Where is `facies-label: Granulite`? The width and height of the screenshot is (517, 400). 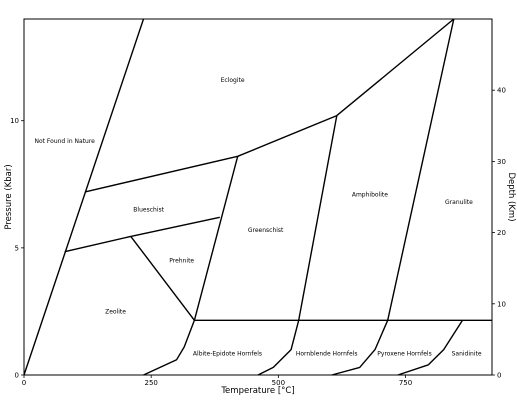 facies-label: Granulite is located at coordinates (459, 202).